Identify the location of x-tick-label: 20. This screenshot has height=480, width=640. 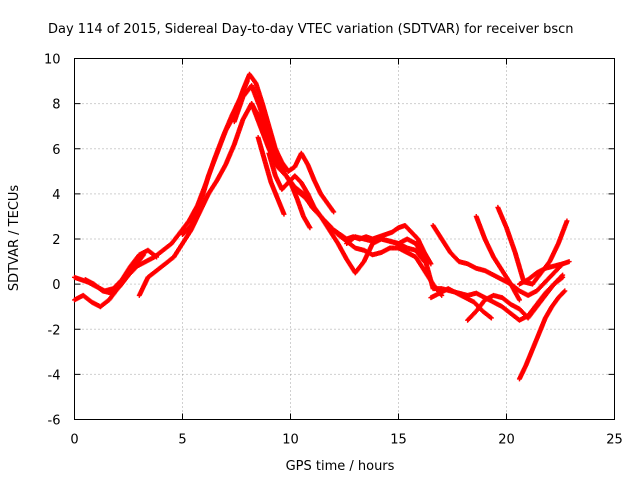
(506, 440).